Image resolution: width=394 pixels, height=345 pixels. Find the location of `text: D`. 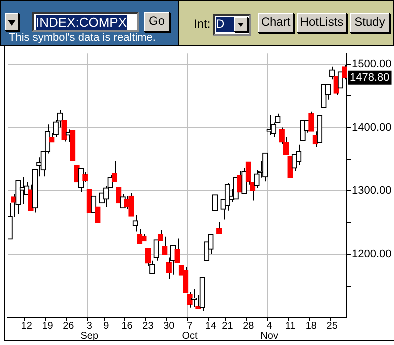

text: D is located at coordinates (225, 24).